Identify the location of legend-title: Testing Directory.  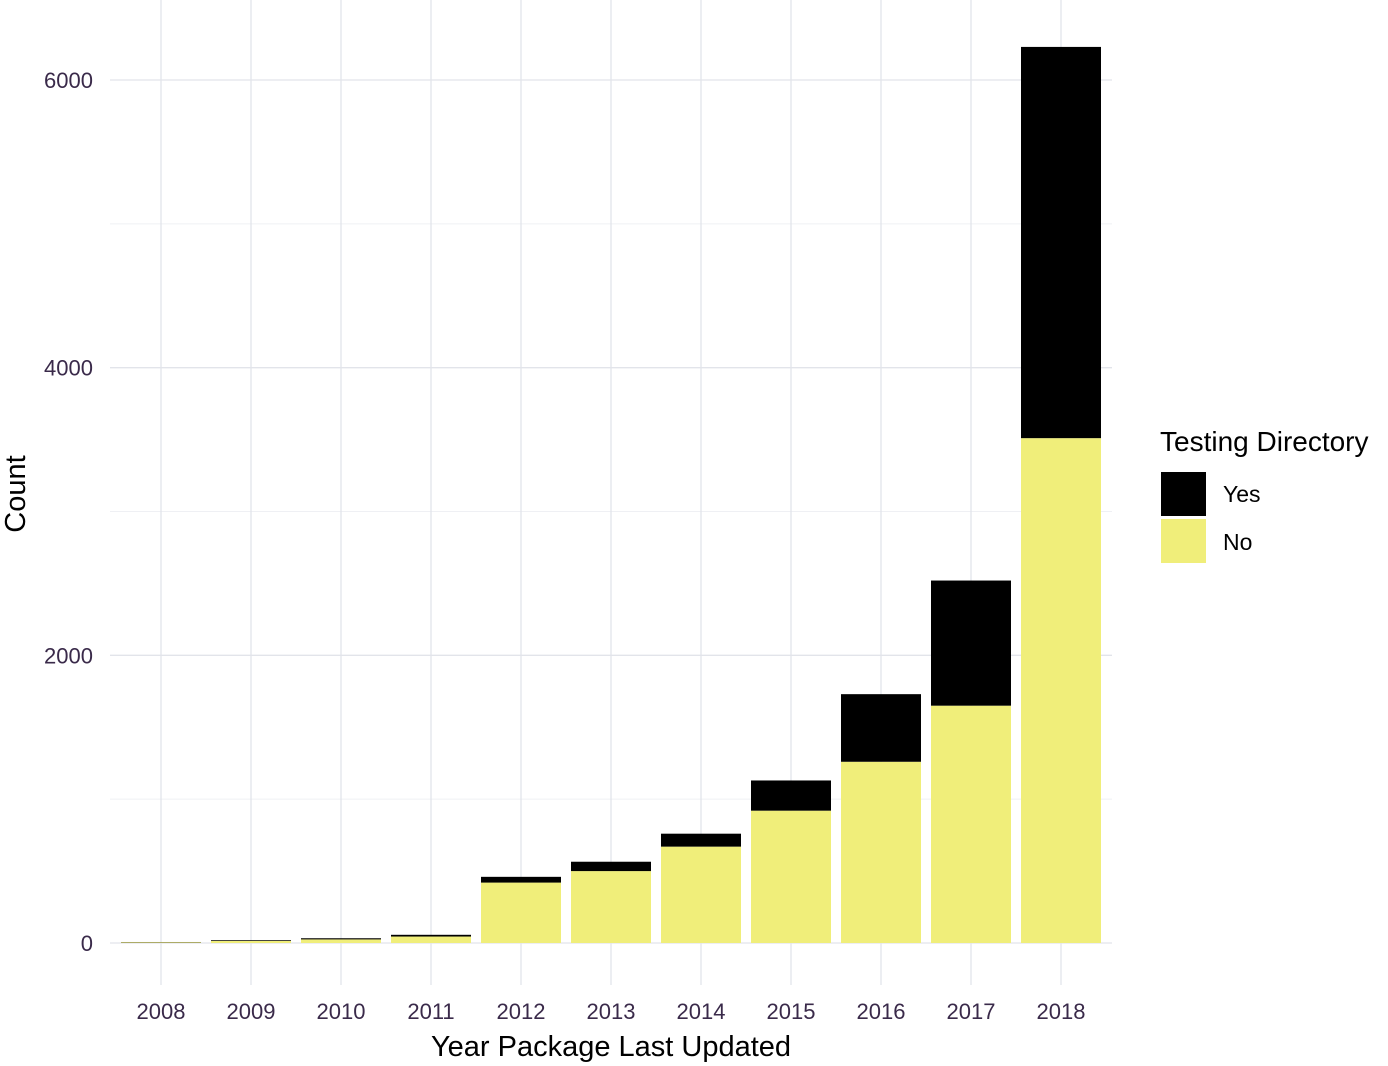
(1264, 441).